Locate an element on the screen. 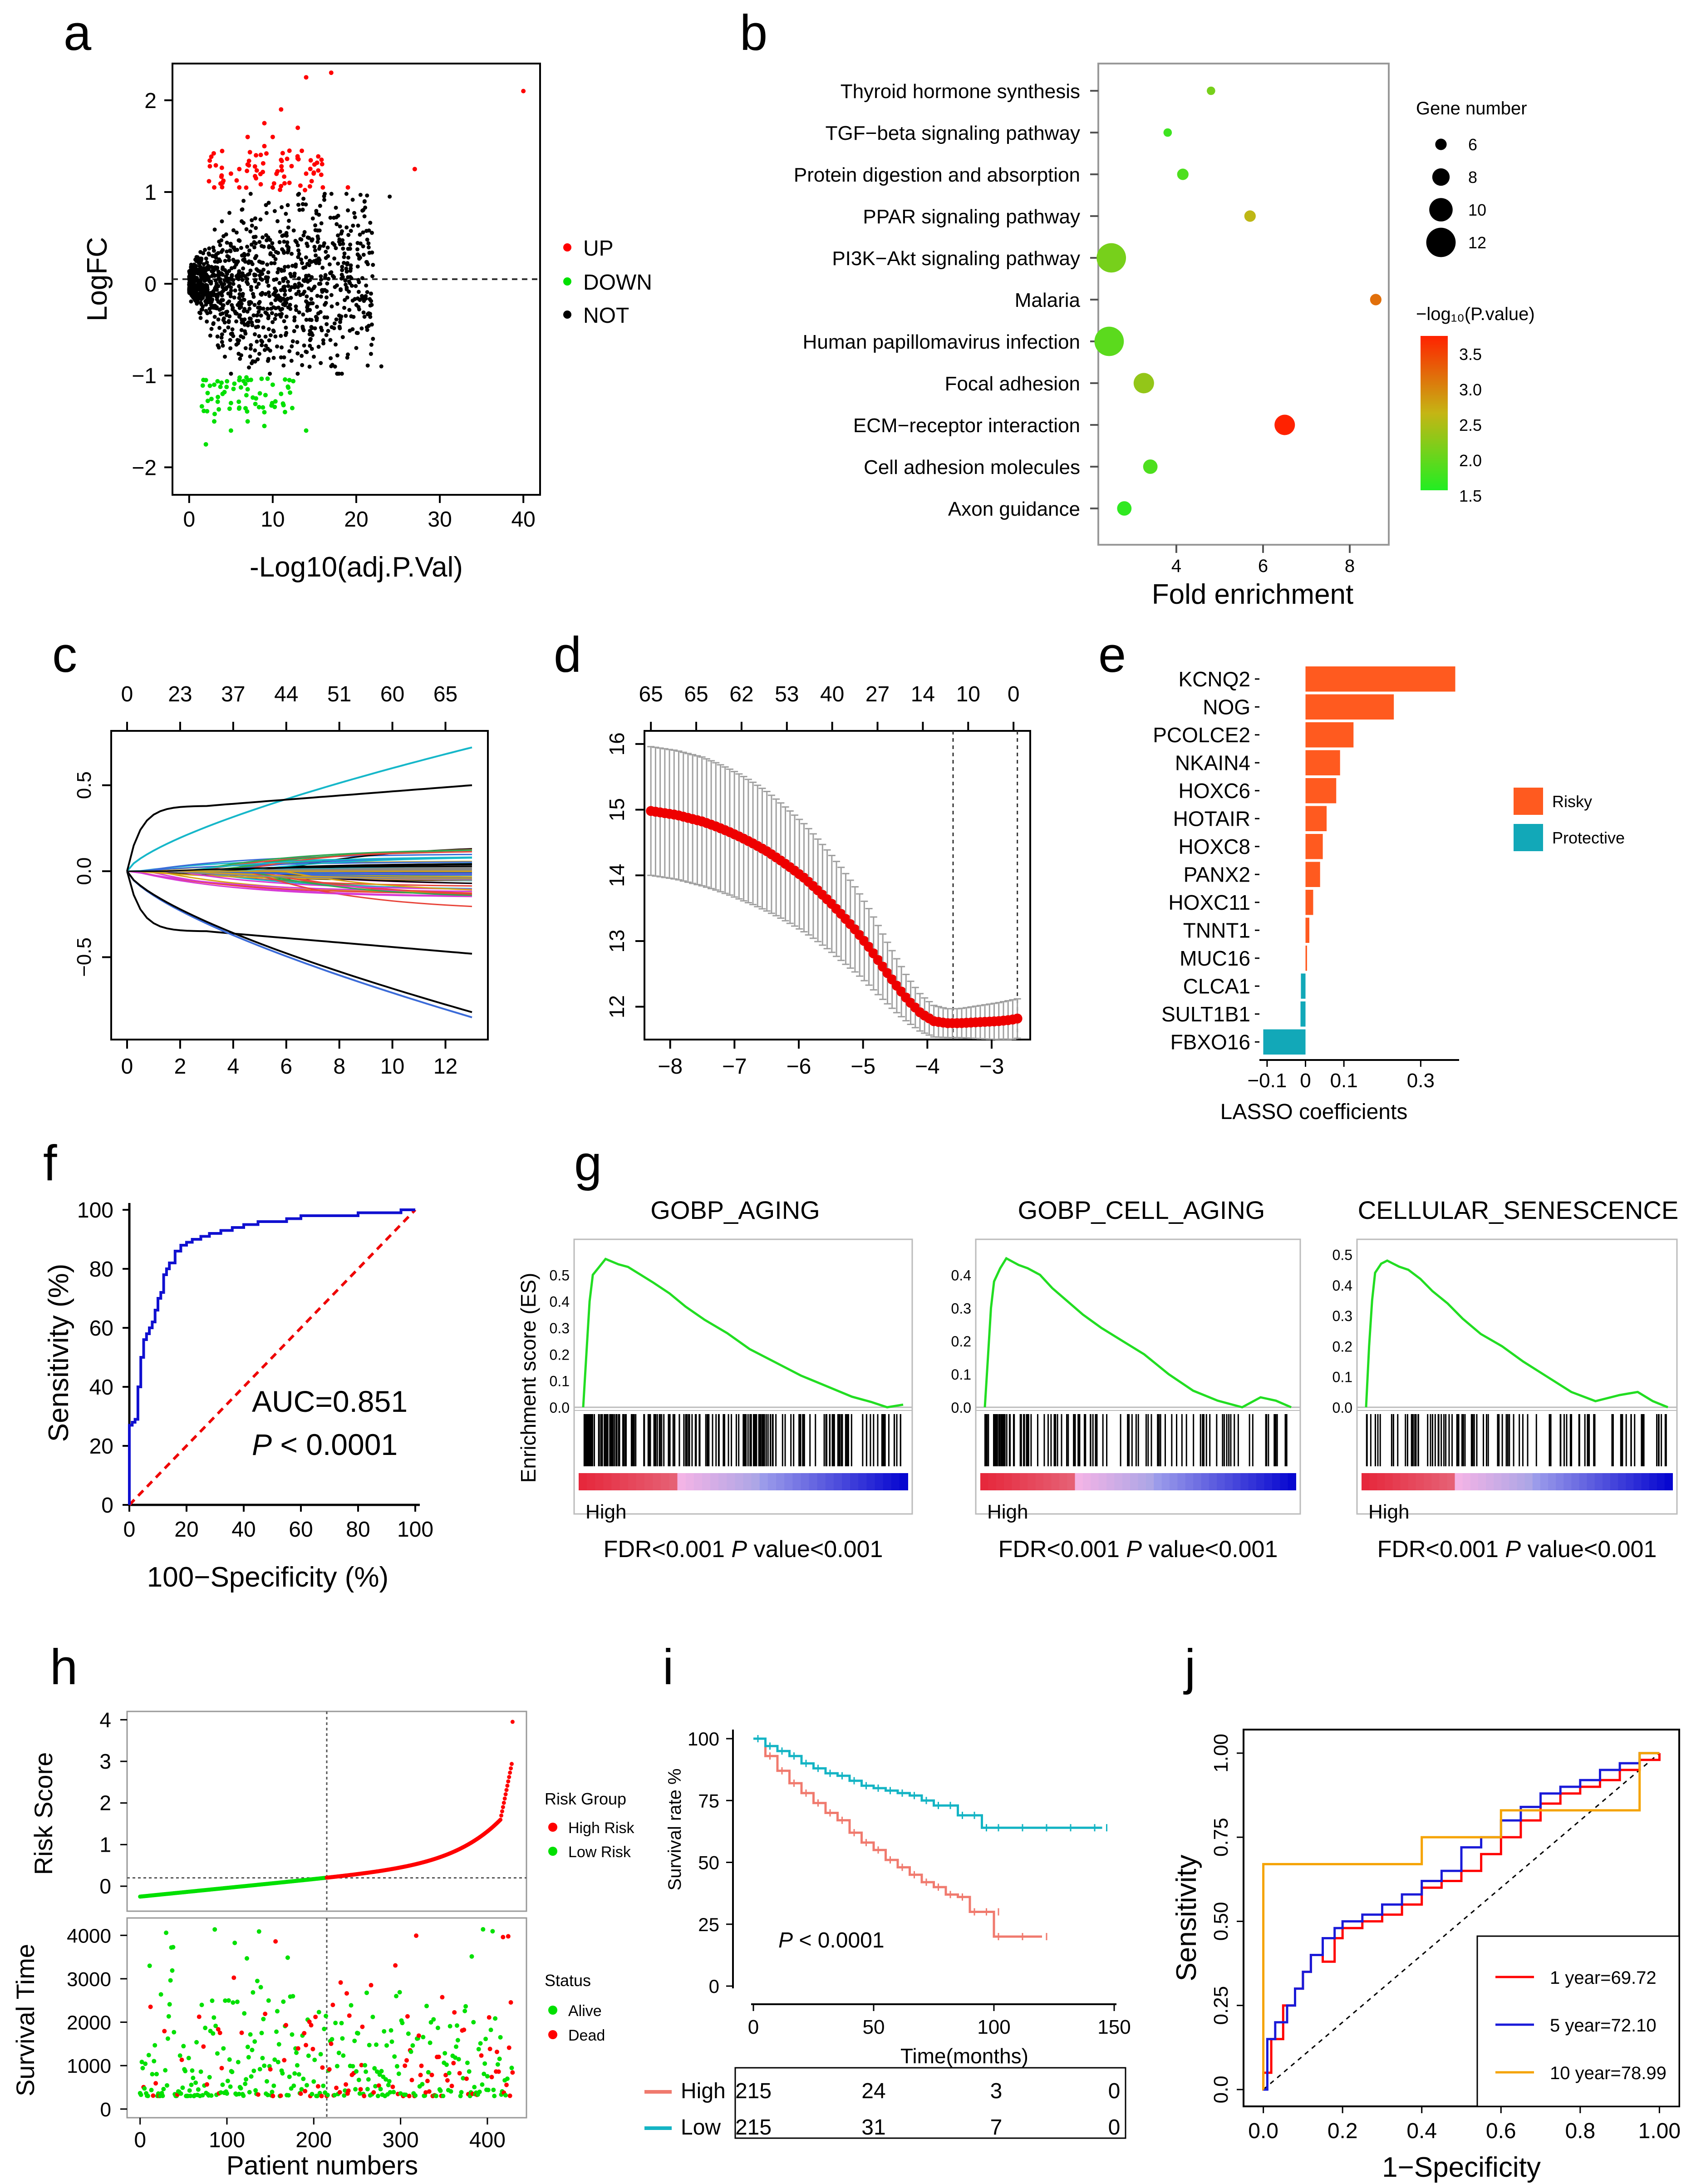 This screenshot has height=2184, width=1706. panel-j-y-label: Sensitivity is located at coordinates (1186, 1917).